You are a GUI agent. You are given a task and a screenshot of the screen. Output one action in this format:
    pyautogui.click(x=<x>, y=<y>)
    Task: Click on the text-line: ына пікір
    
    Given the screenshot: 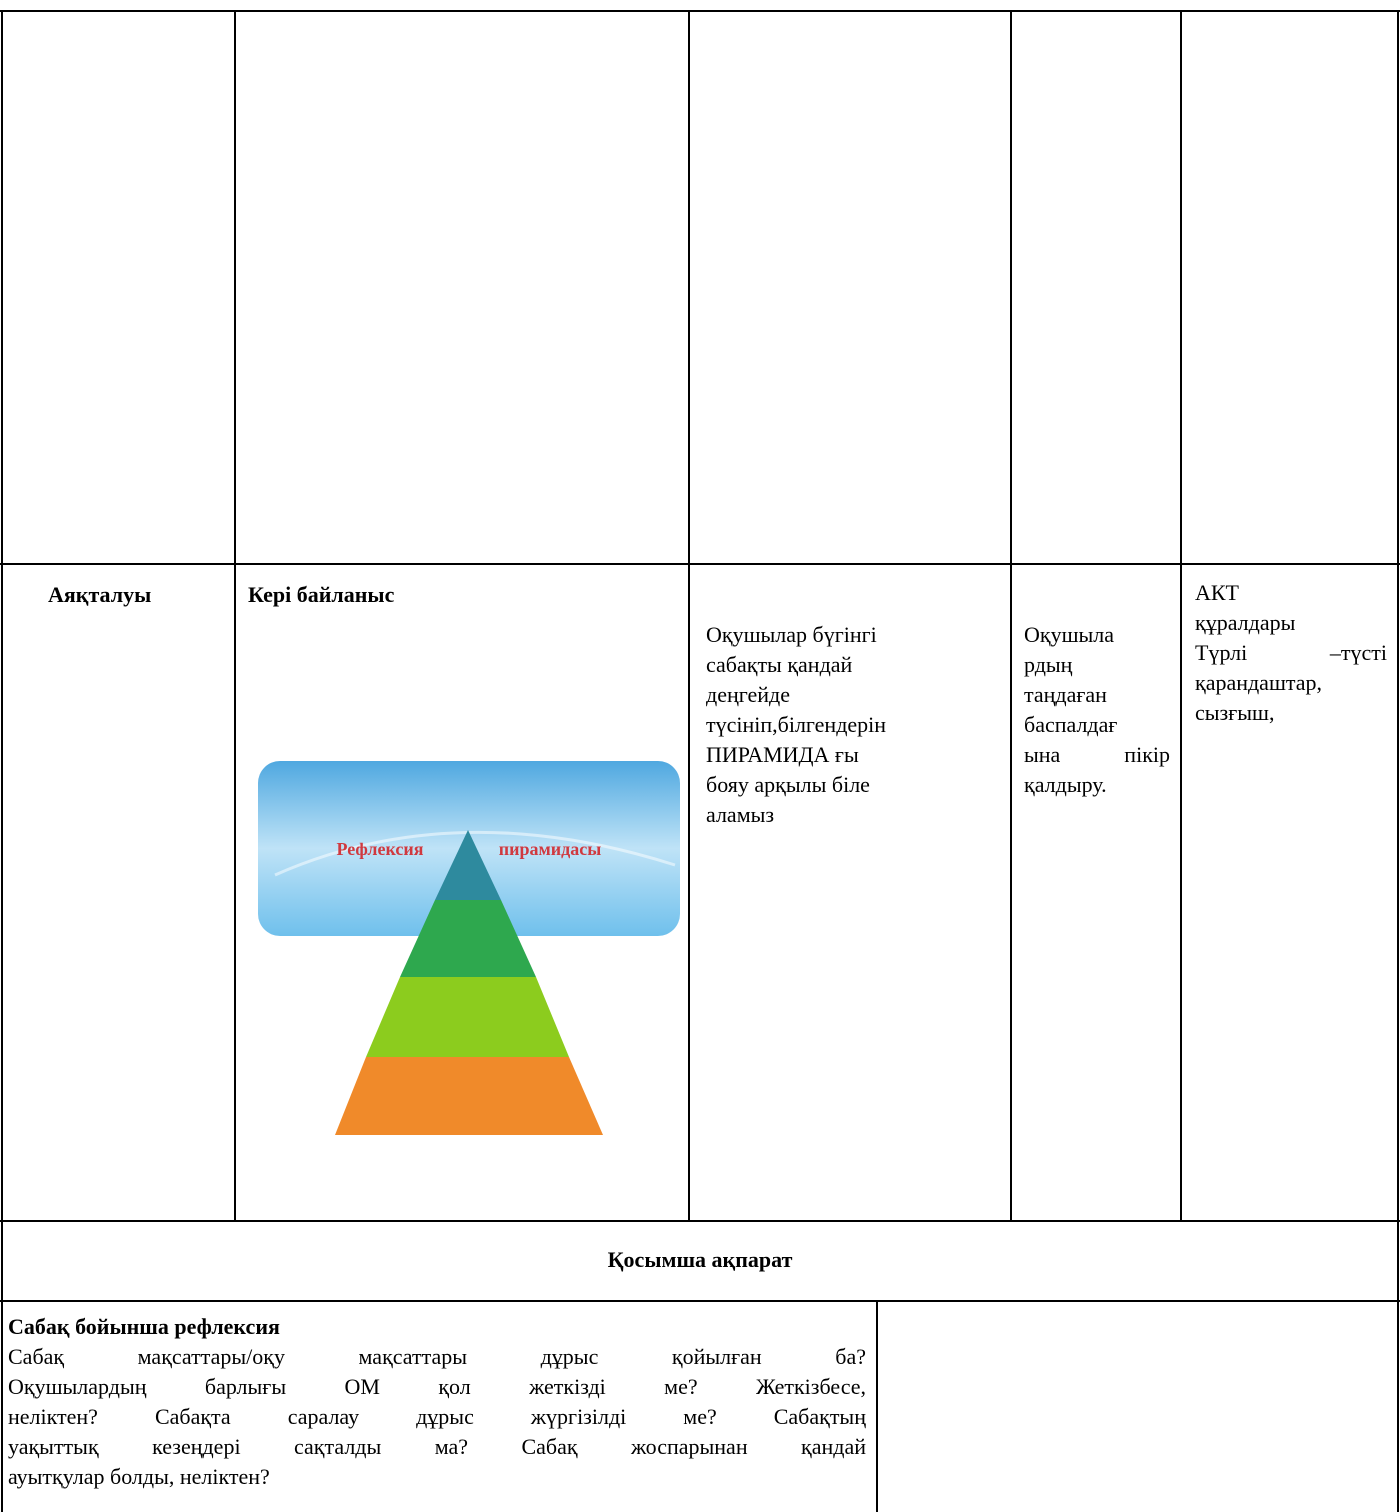 What is the action you would take?
    pyautogui.click(x=1097, y=754)
    